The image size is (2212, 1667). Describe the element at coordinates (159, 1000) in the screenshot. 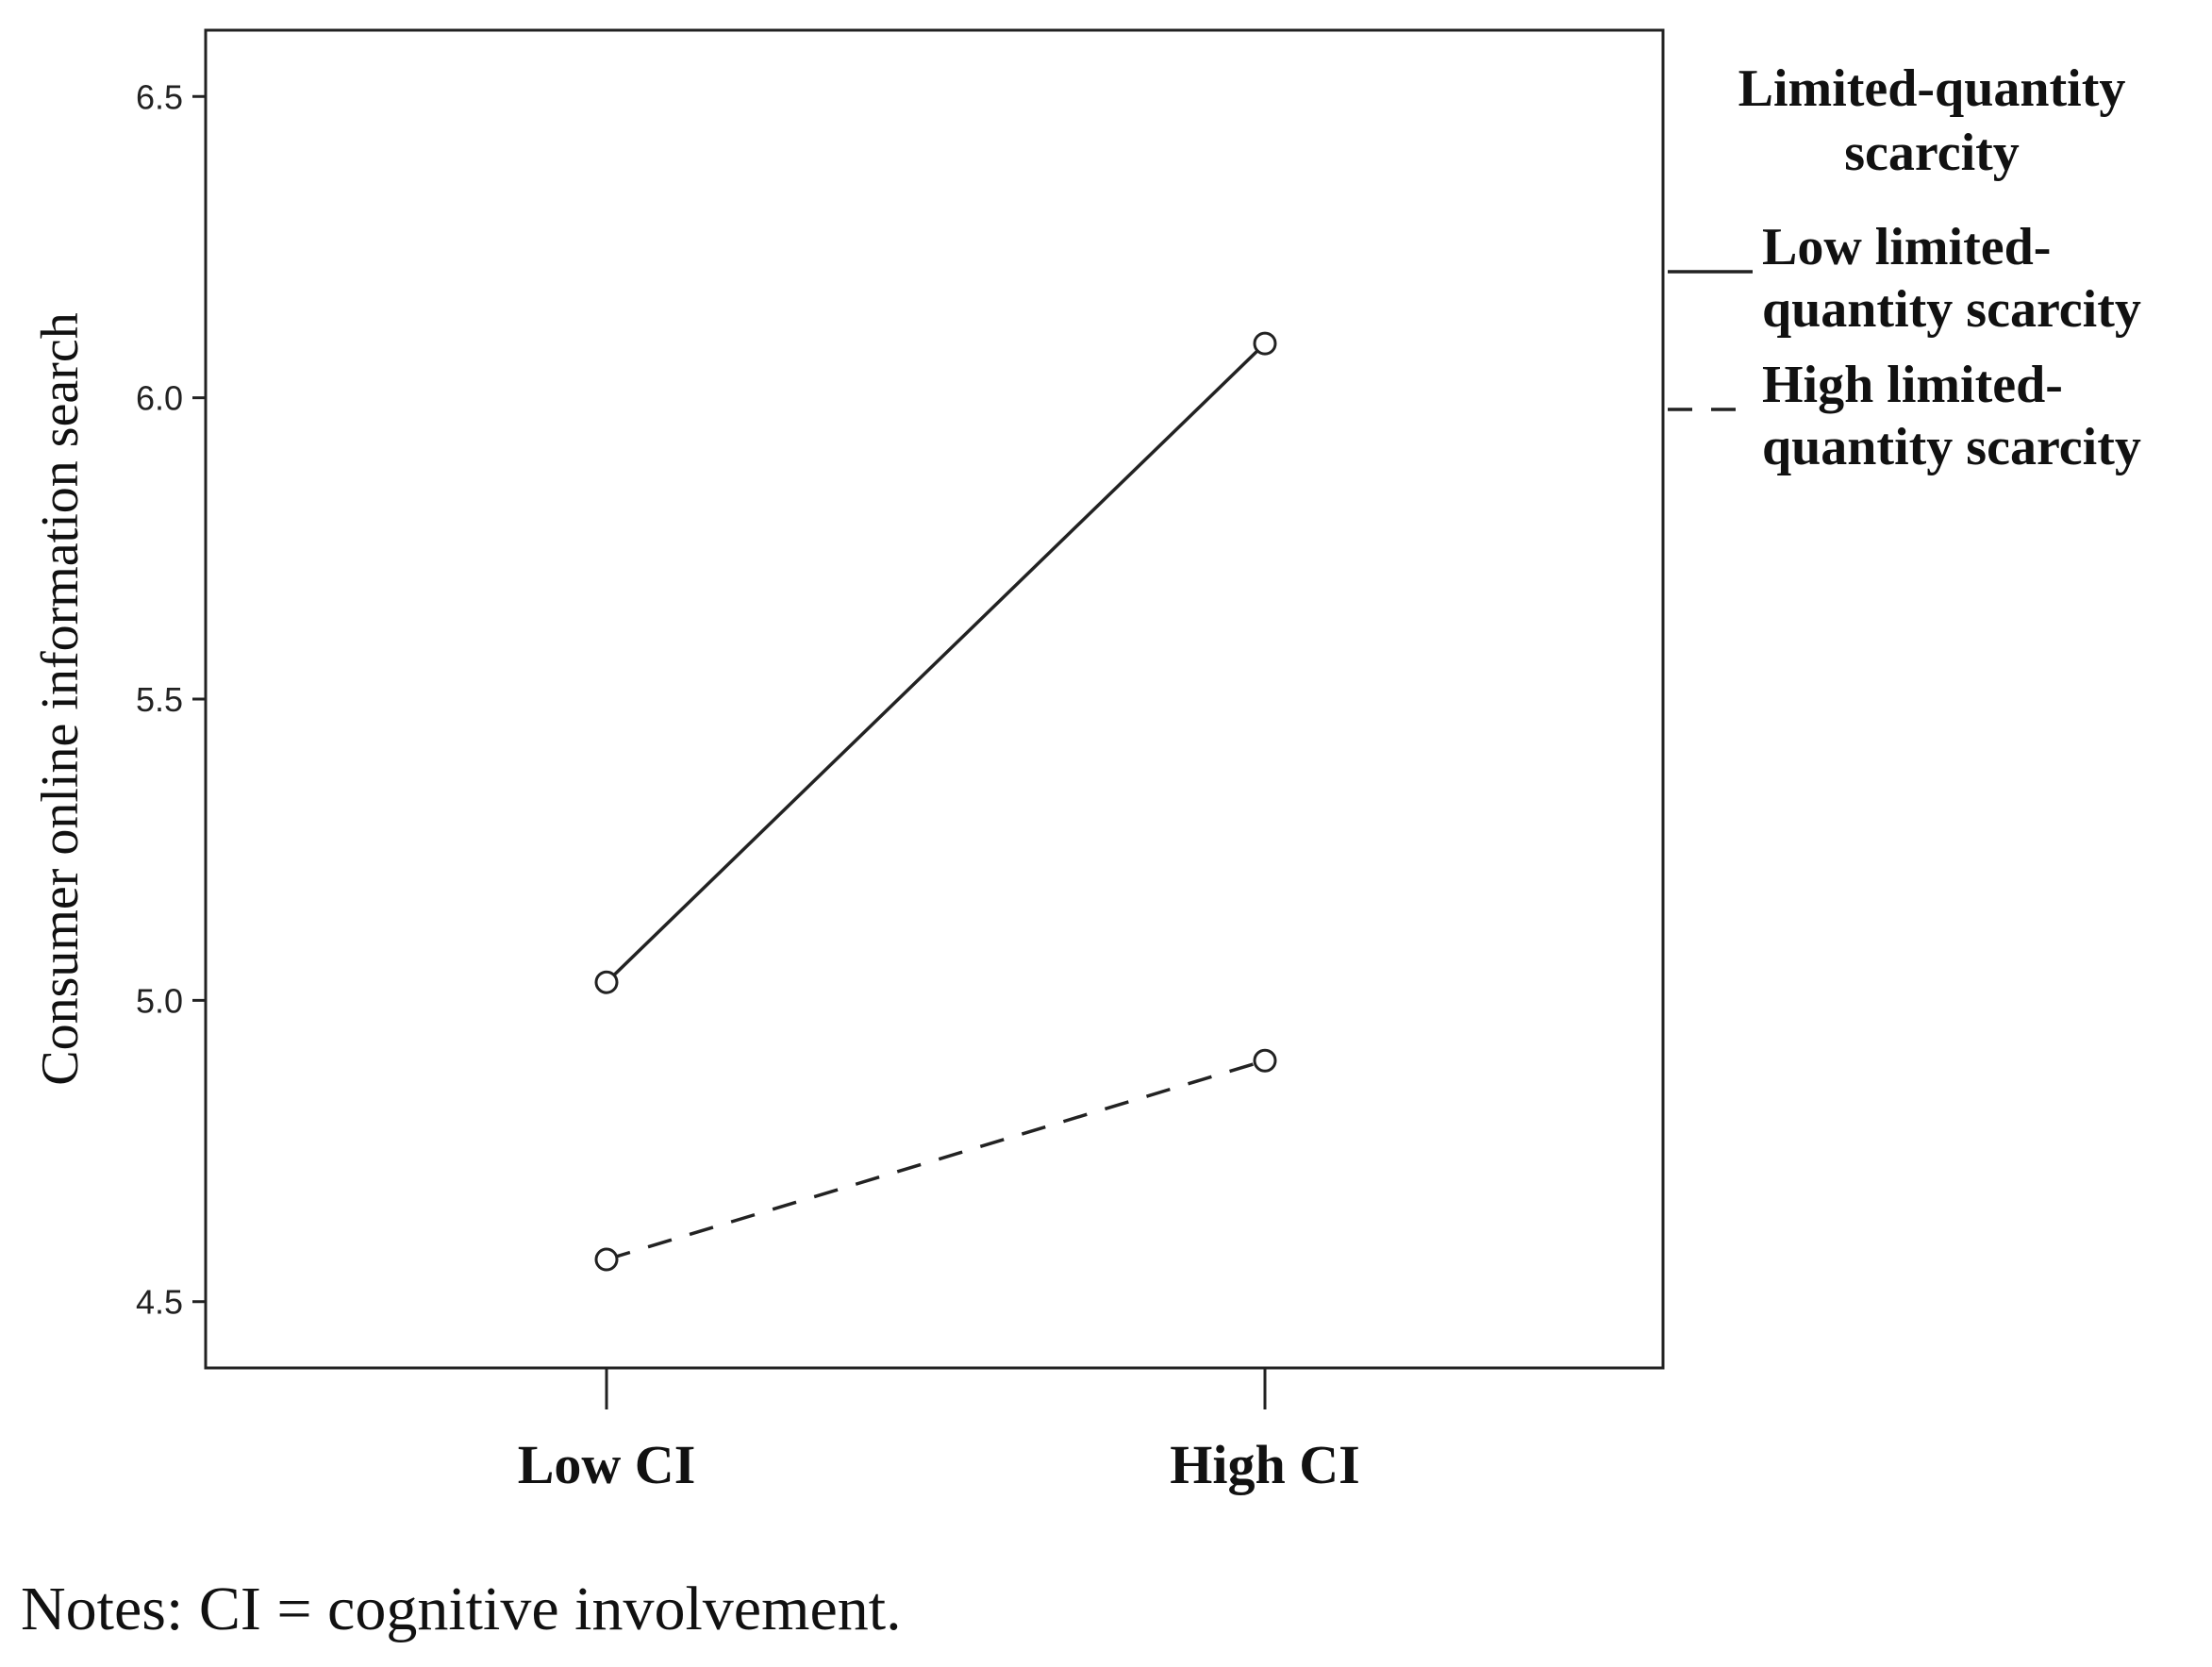

I see `y-tick-label: 5.0` at that location.